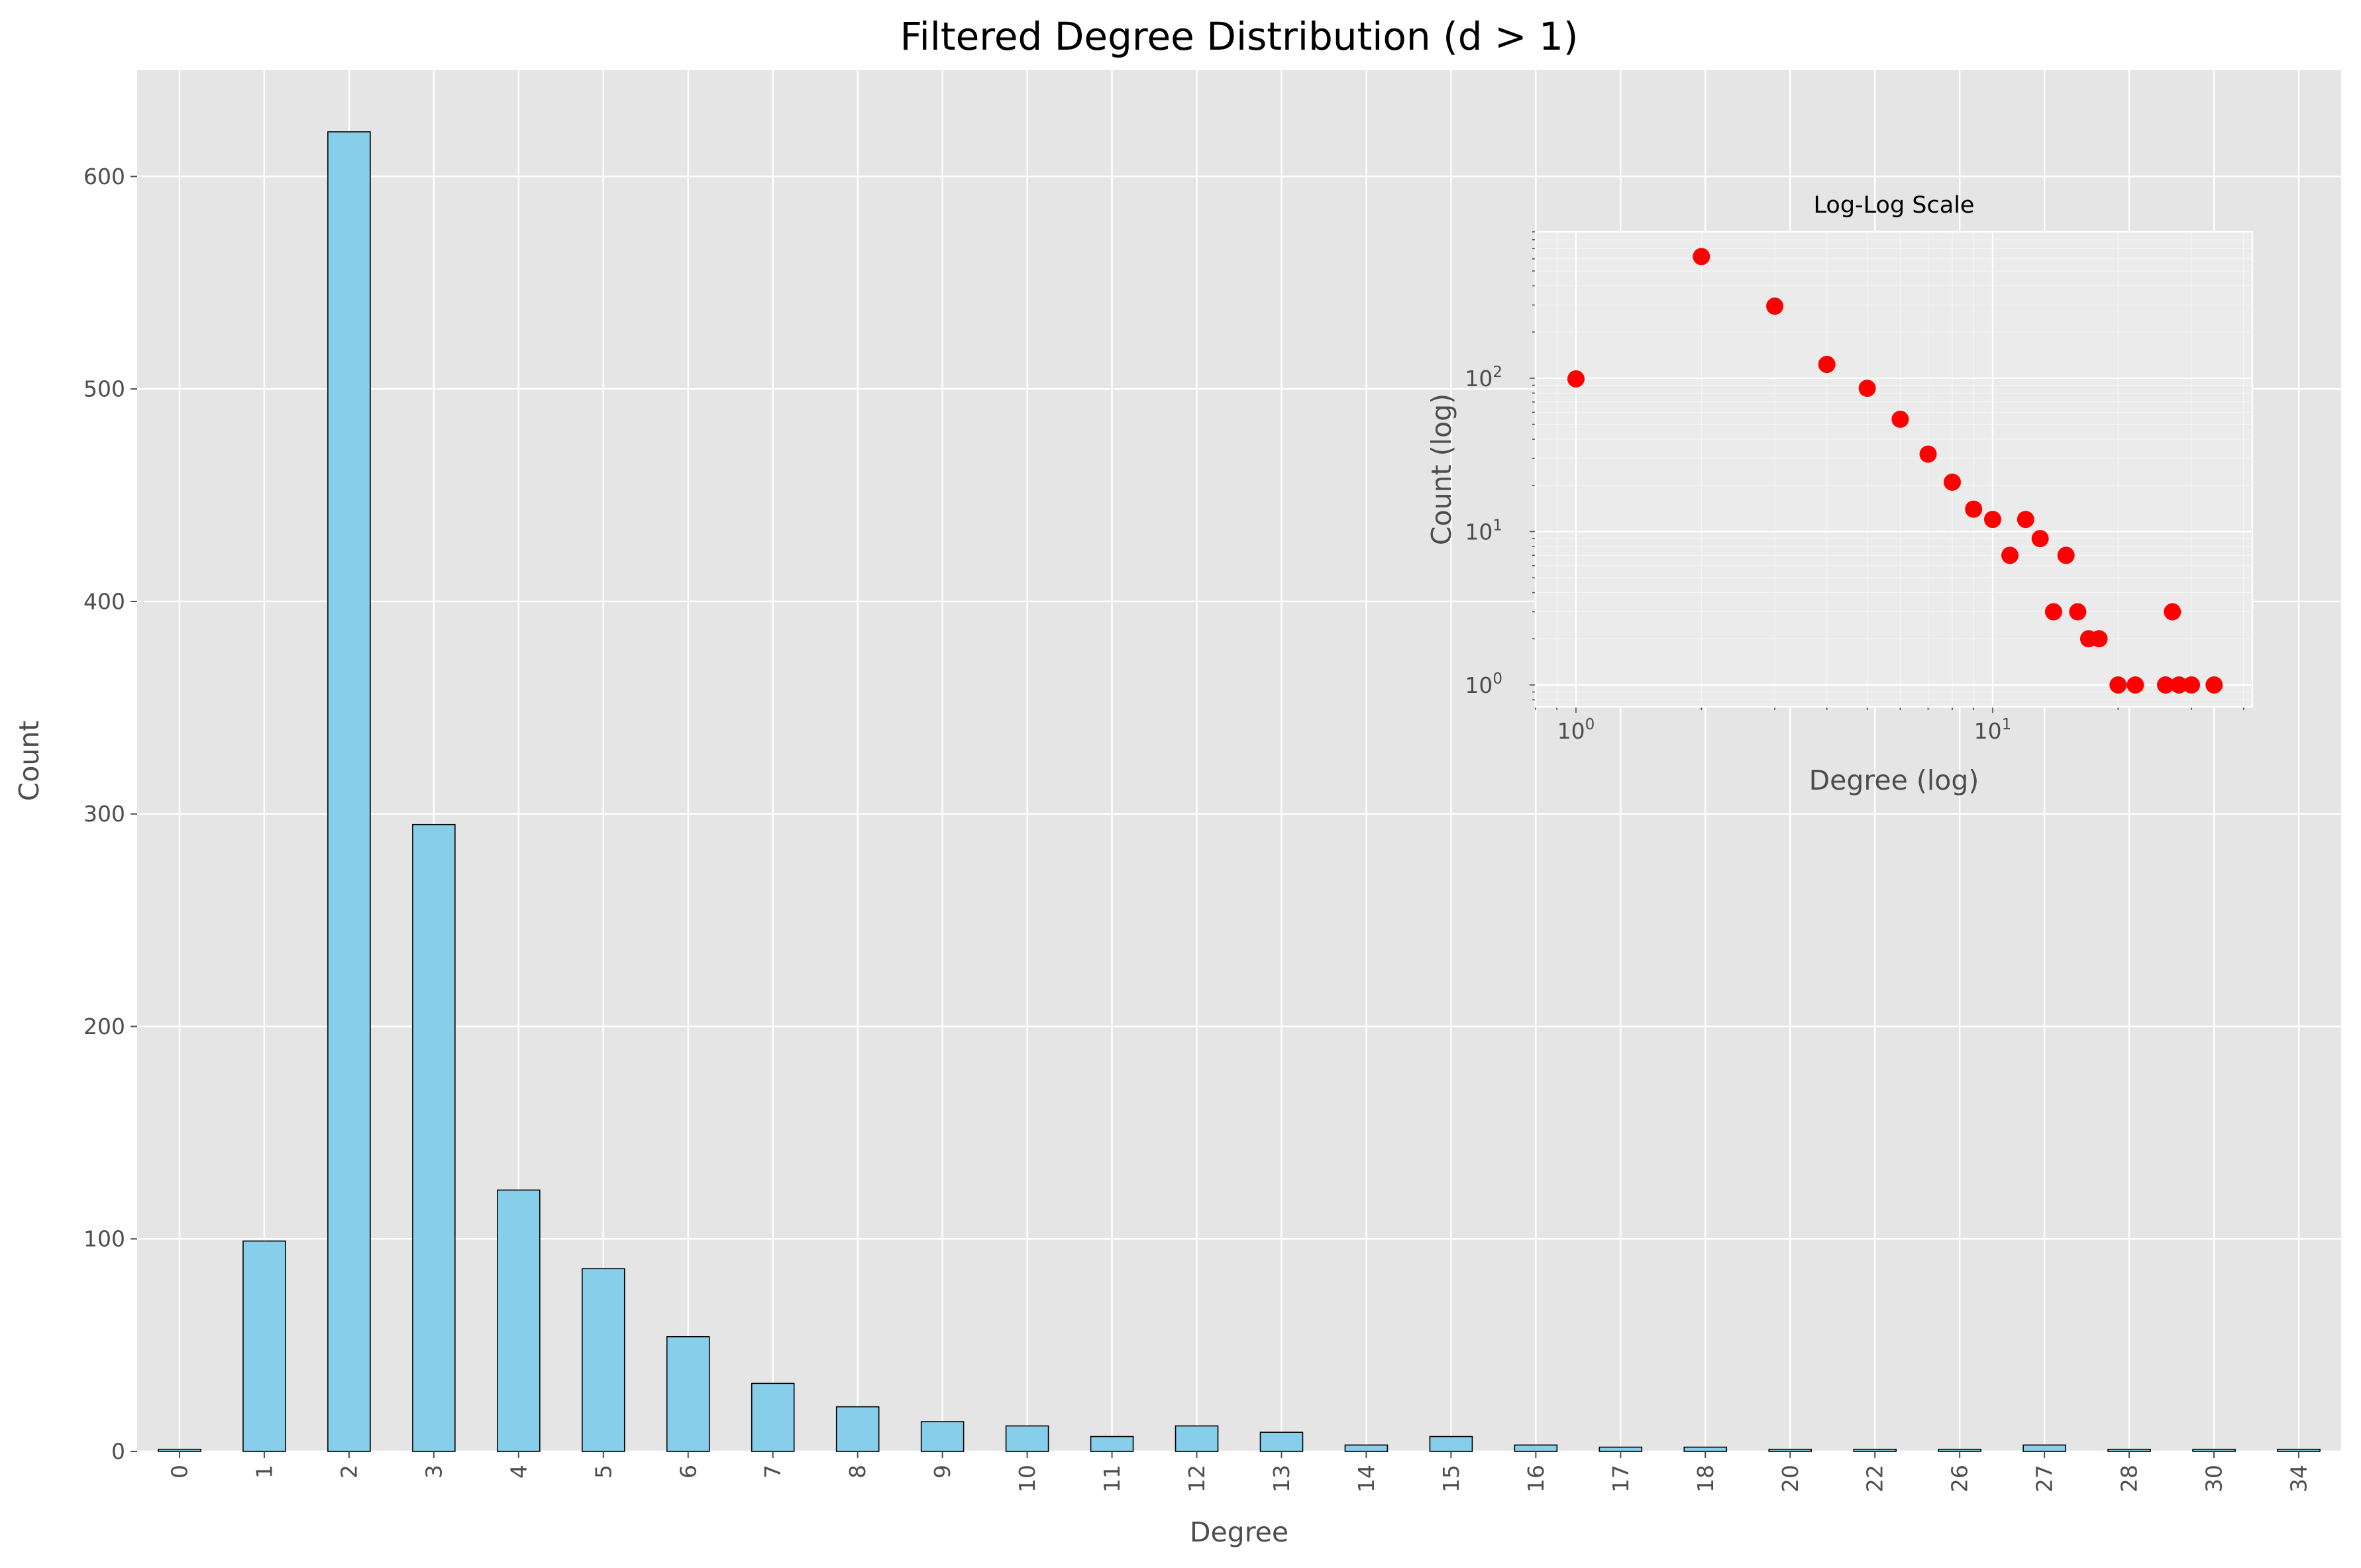  Describe the element at coordinates (179, 1472) in the screenshot. I see `x-tick-label: 0` at that location.